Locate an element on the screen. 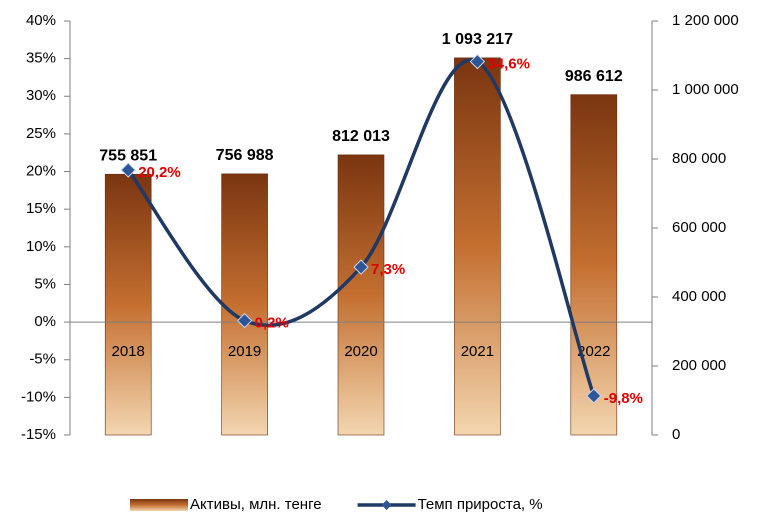 Image resolution: width=760 pixels, height=517 pixels. y-tick-label: 30% is located at coordinates (41, 95).